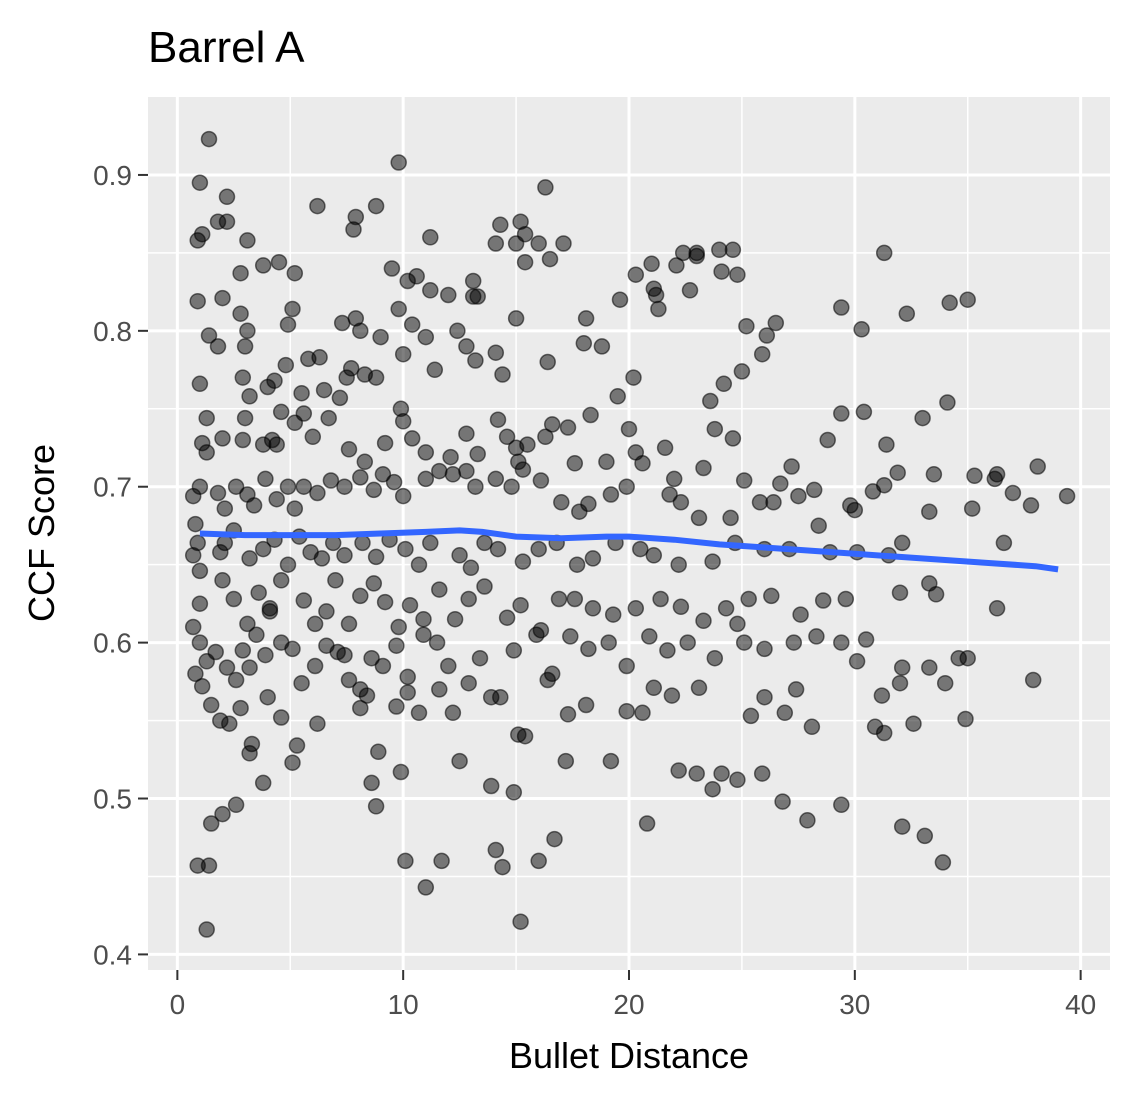  What do you see at coordinates (854, 1004) in the screenshot?
I see `x-tick-label: 30` at bounding box center [854, 1004].